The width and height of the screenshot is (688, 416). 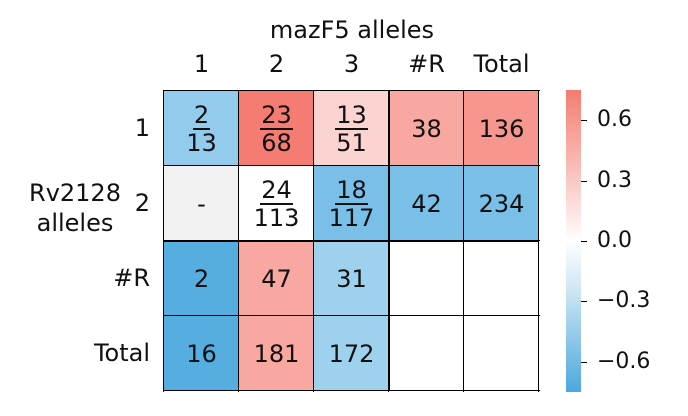 I want to click on fraction-denominator: 113, so click(x=276, y=217).